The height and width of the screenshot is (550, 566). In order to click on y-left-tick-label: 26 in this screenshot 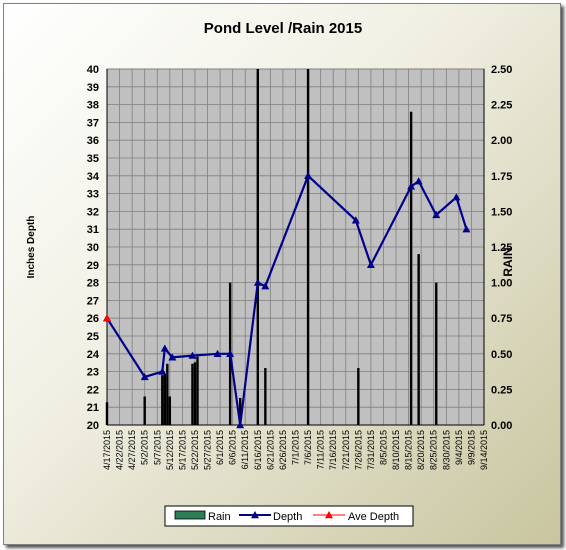, I will do `click(93, 319)`.